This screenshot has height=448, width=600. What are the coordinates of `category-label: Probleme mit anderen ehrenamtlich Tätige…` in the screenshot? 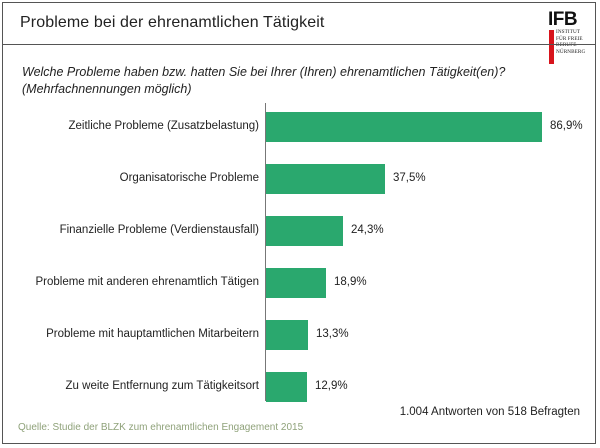 It's located at (147, 282).